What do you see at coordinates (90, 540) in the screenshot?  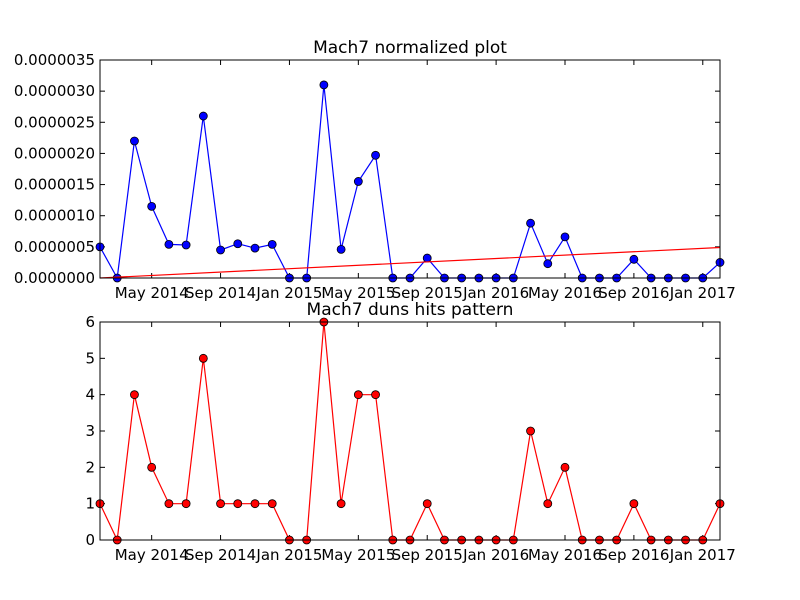 I see `y-tick-label: 0` at bounding box center [90, 540].